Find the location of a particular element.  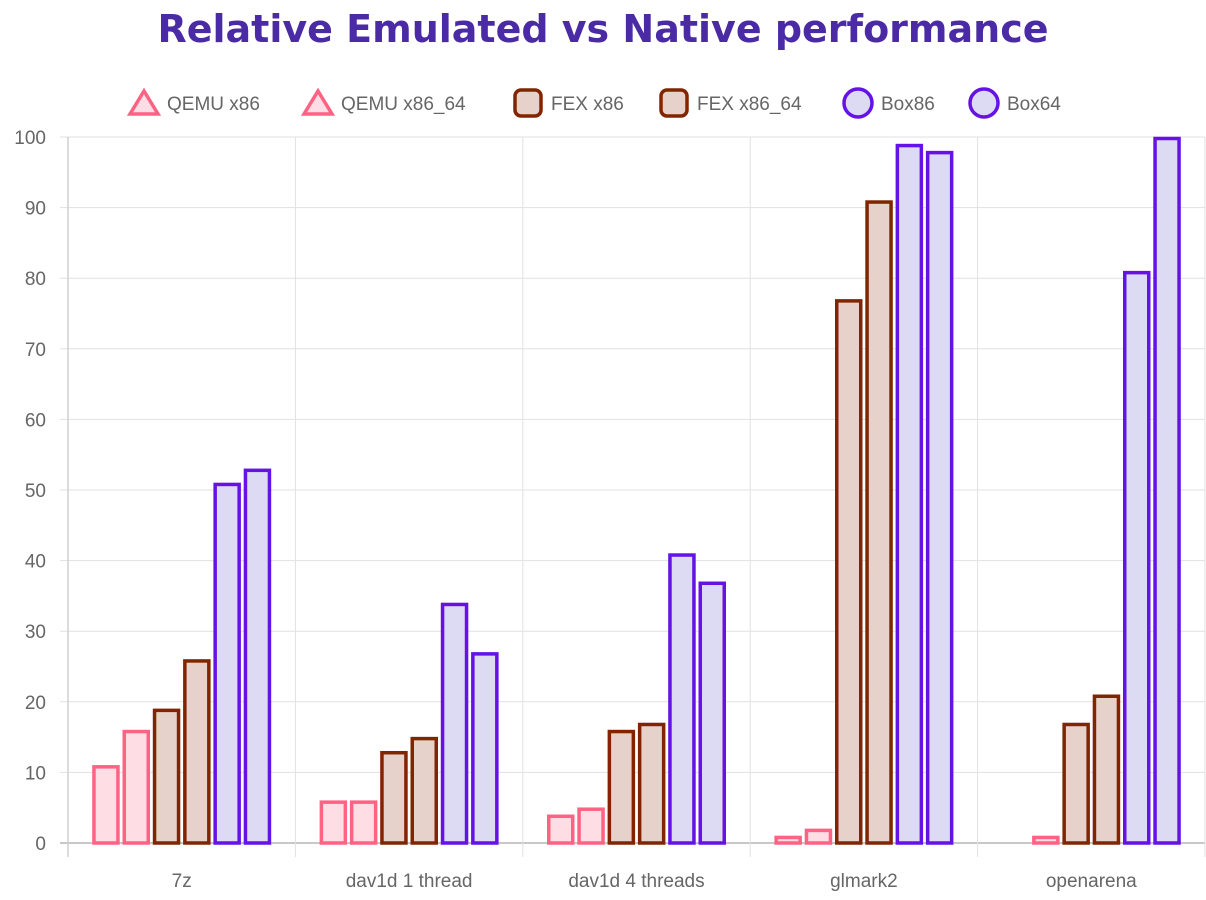

legend-label: FEX x86_64 is located at coordinates (749, 104).